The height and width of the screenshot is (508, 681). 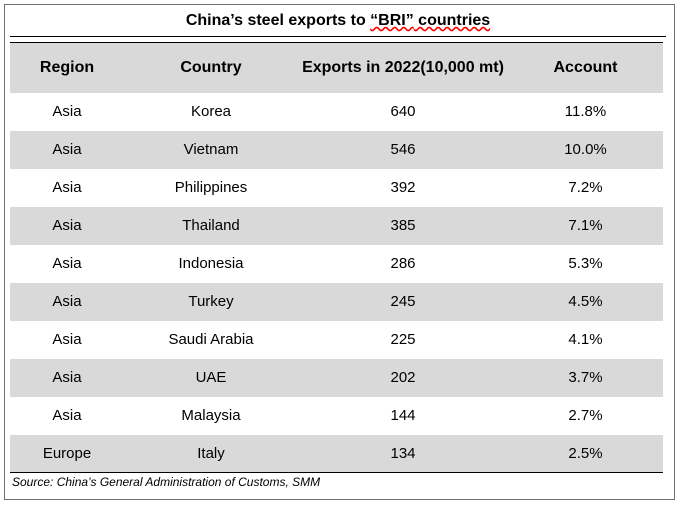 I want to click on table-row: Asia UAE 202 3.7%, so click(x=336, y=377).